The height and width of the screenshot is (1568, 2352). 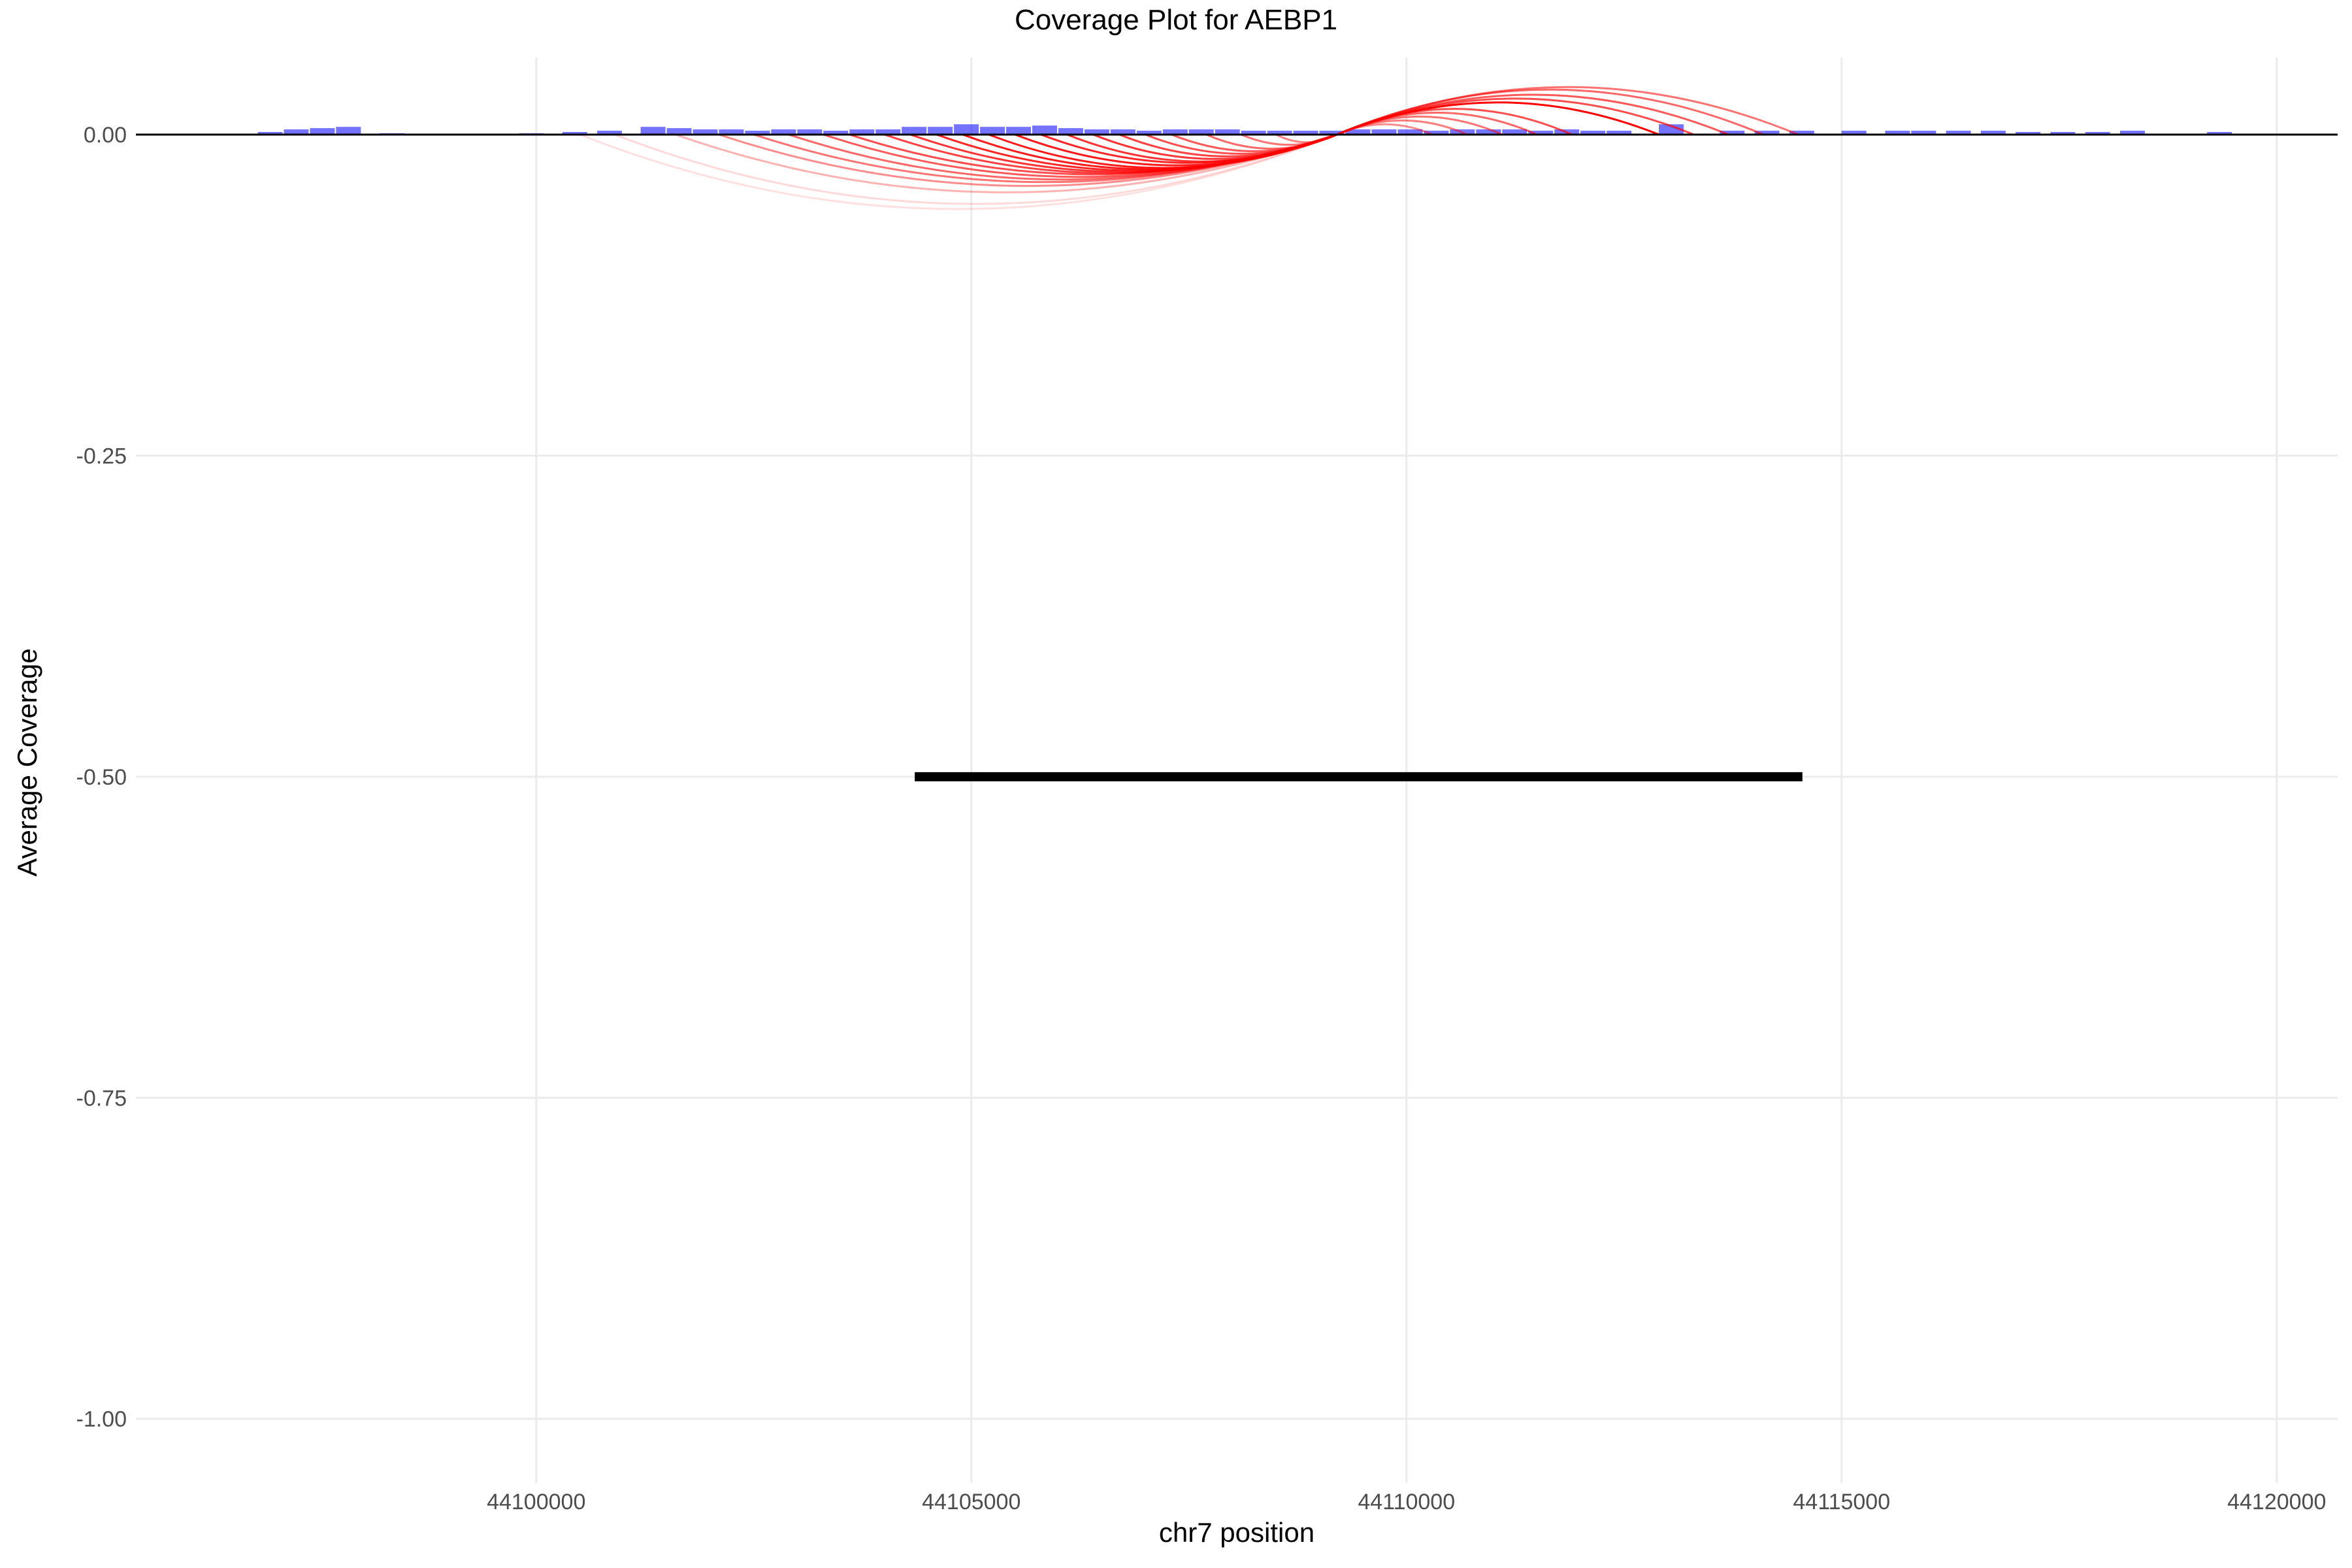 I want to click on y-tick-label: -0.50, so click(x=101, y=777).